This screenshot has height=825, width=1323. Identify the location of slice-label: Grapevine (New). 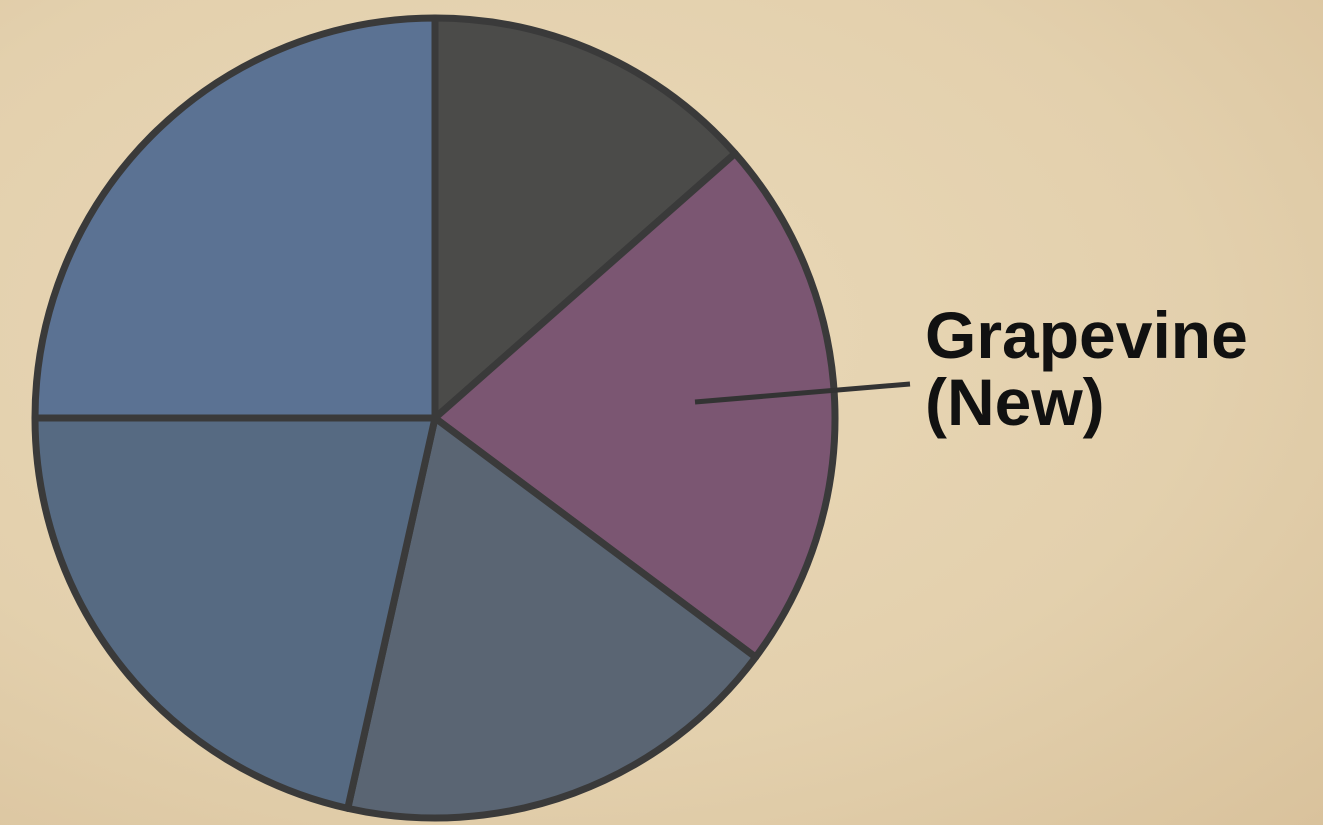
(1086, 369).